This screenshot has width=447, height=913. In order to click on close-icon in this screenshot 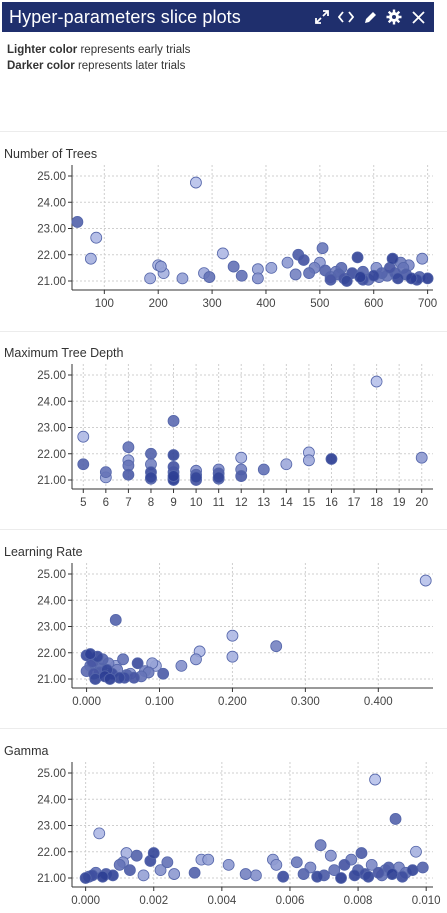, I will do `click(418, 17)`.